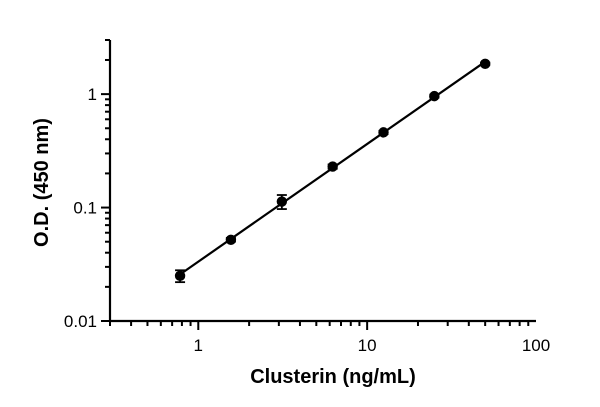 The image size is (600, 407). Describe the element at coordinates (92, 94) in the screenshot. I see `y-tick-label: 1` at that location.